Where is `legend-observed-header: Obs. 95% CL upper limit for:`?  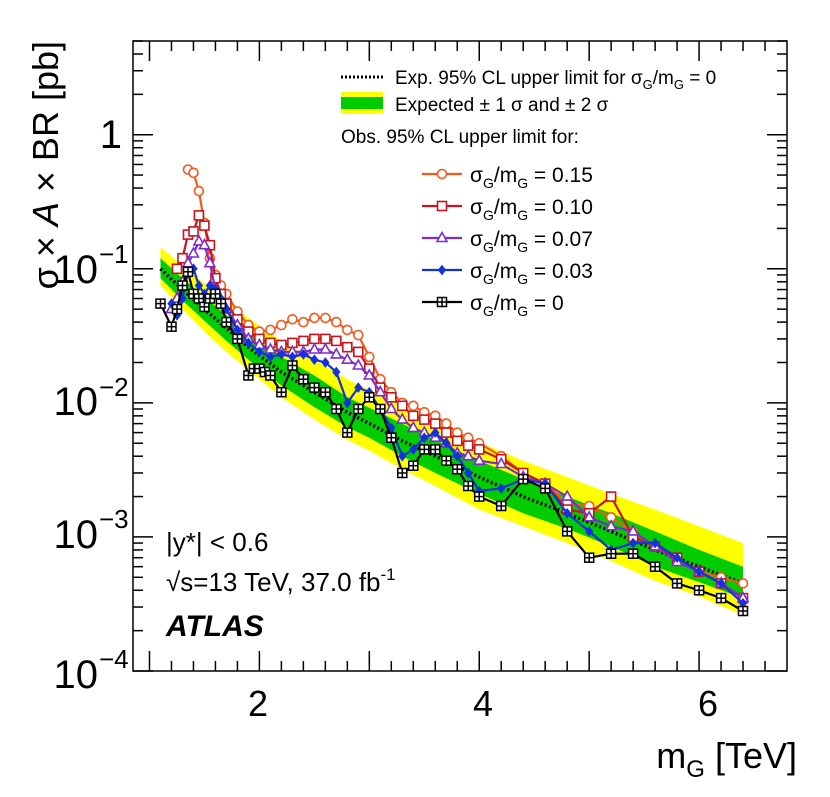
legend-observed-header: Obs. 95% CL upper limit for: is located at coordinates (460, 137).